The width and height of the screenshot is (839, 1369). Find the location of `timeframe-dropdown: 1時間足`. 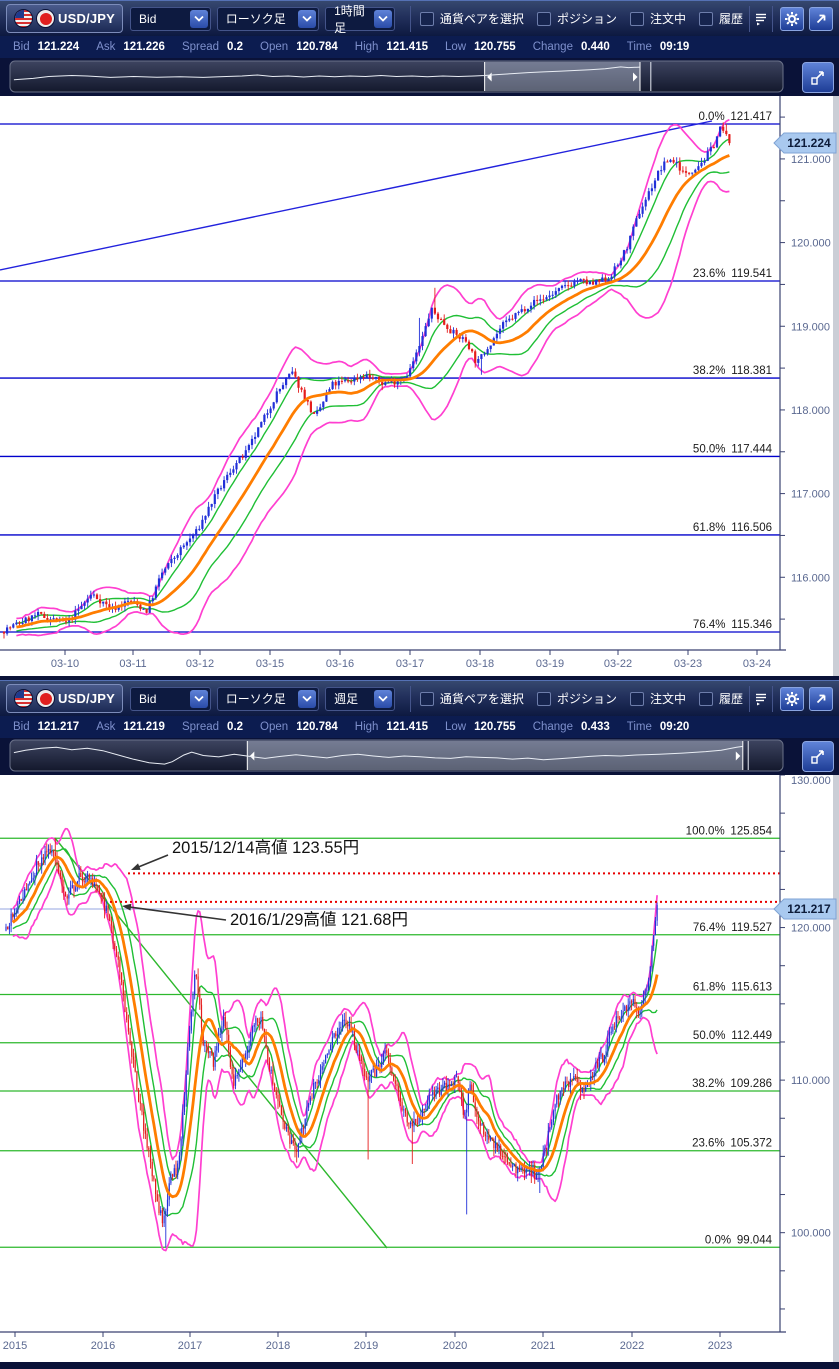

timeframe-dropdown: 1時間足 is located at coordinates (360, 19).